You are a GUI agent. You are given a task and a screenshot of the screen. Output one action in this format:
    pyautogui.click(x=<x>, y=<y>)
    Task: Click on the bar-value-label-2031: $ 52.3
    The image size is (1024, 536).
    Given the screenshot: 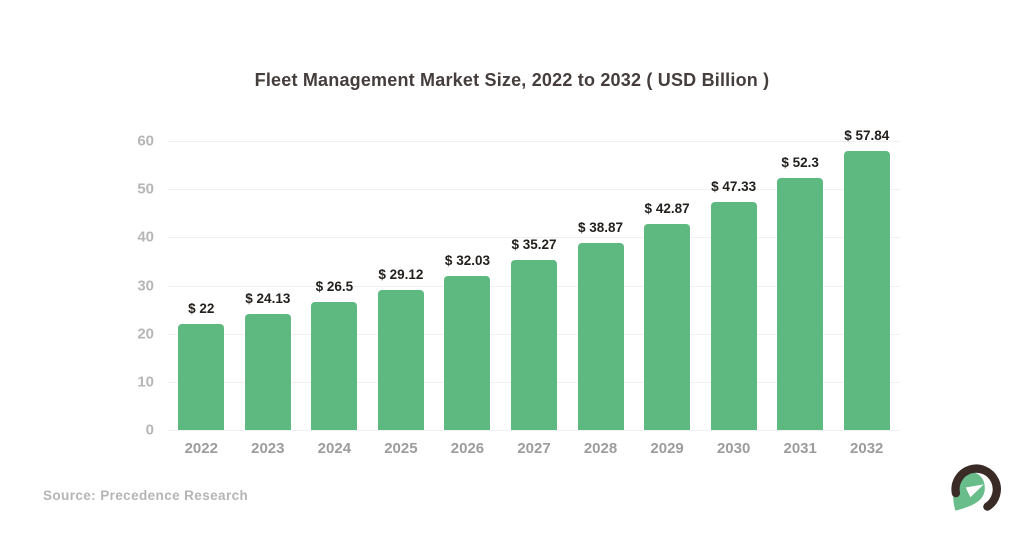 What is the action you would take?
    pyautogui.click(x=800, y=163)
    